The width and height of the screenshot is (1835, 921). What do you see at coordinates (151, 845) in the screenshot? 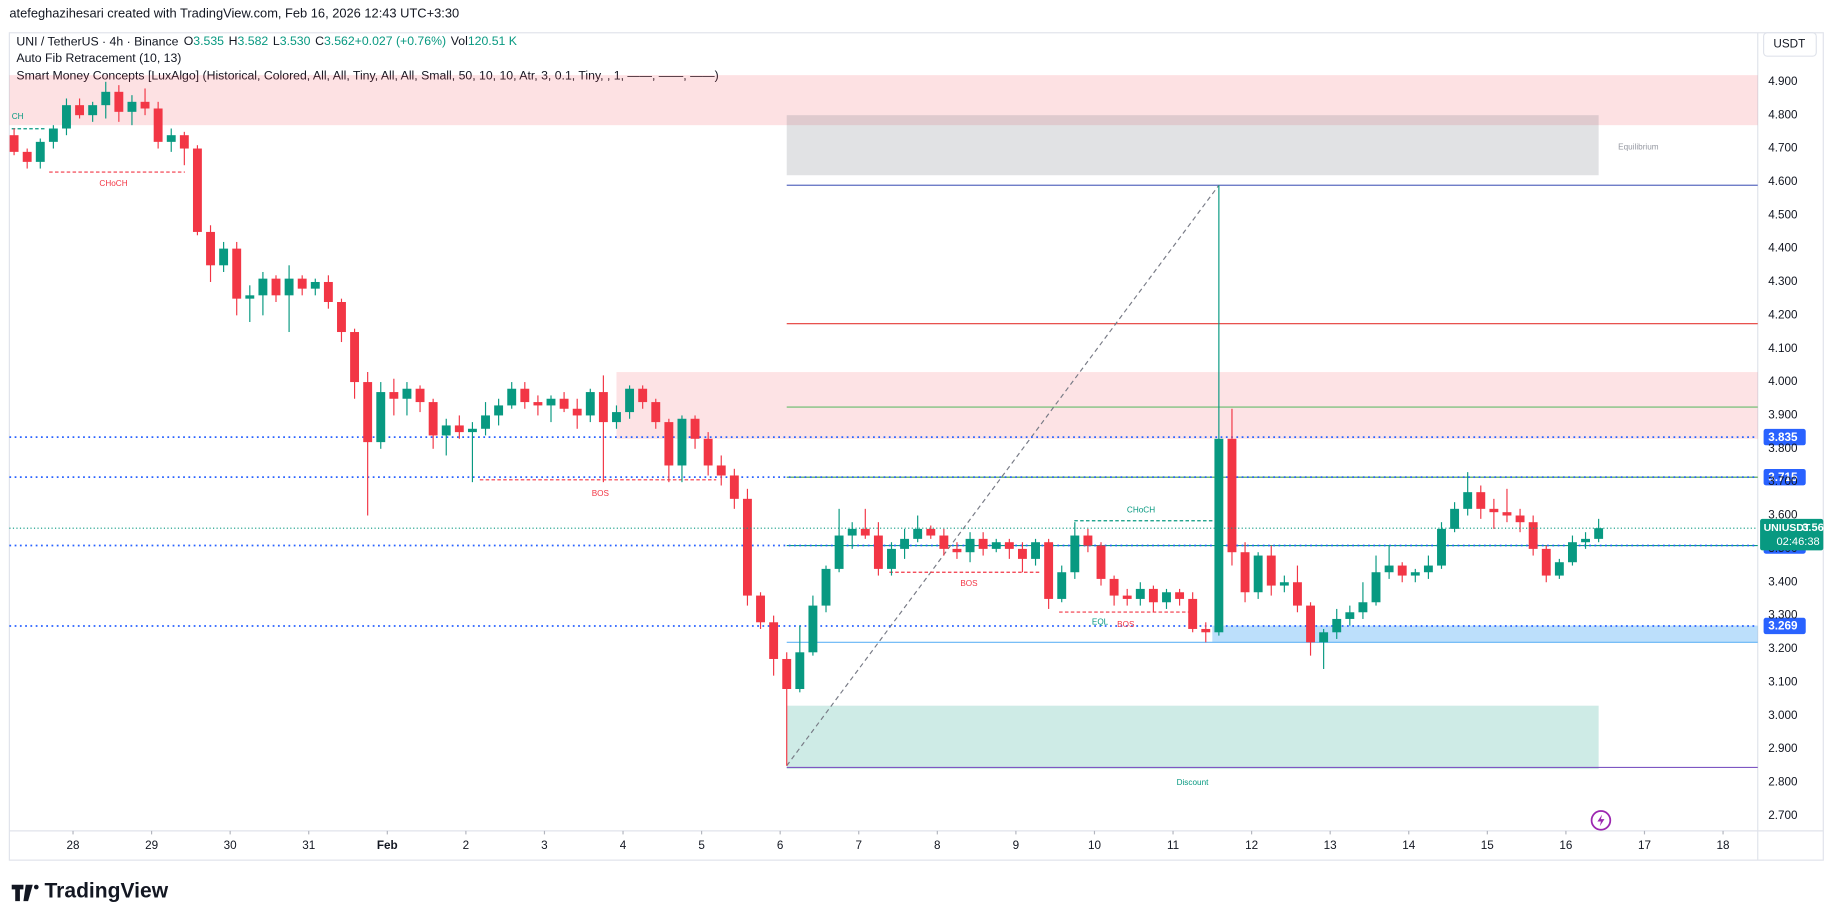
I see `x-tick-label: 29` at bounding box center [151, 845].